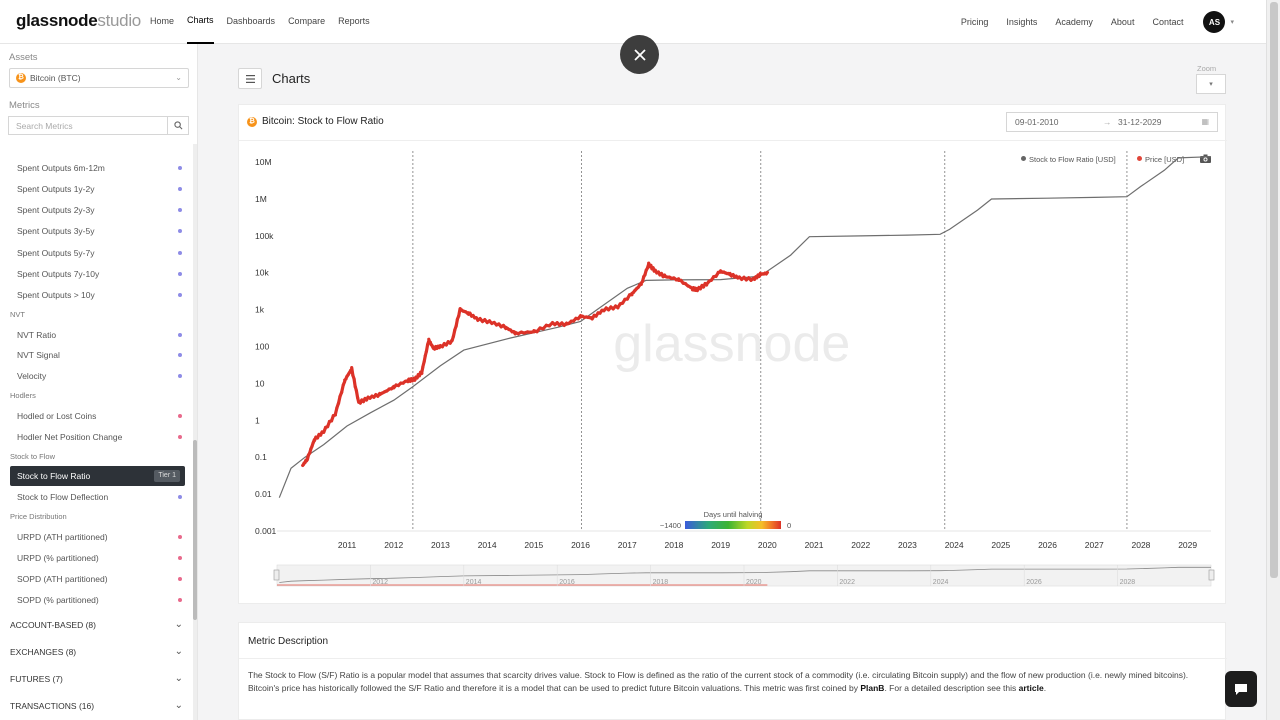 The width and height of the screenshot is (1280, 720). I want to click on nav-link-pricing: Pricing, so click(974, 21).